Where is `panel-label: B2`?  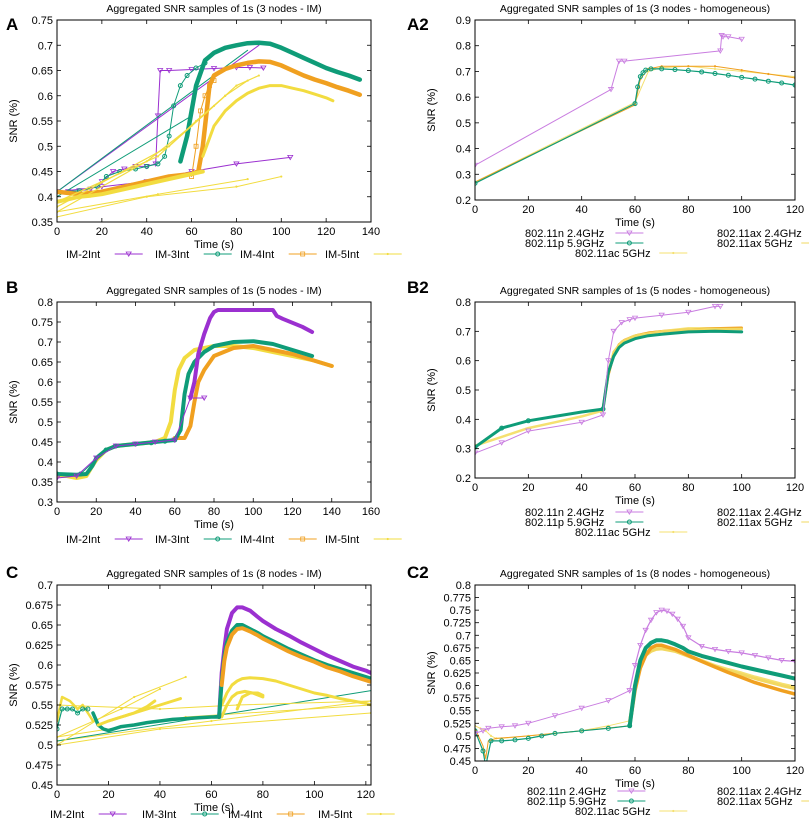 panel-label: B2 is located at coordinates (418, 287).